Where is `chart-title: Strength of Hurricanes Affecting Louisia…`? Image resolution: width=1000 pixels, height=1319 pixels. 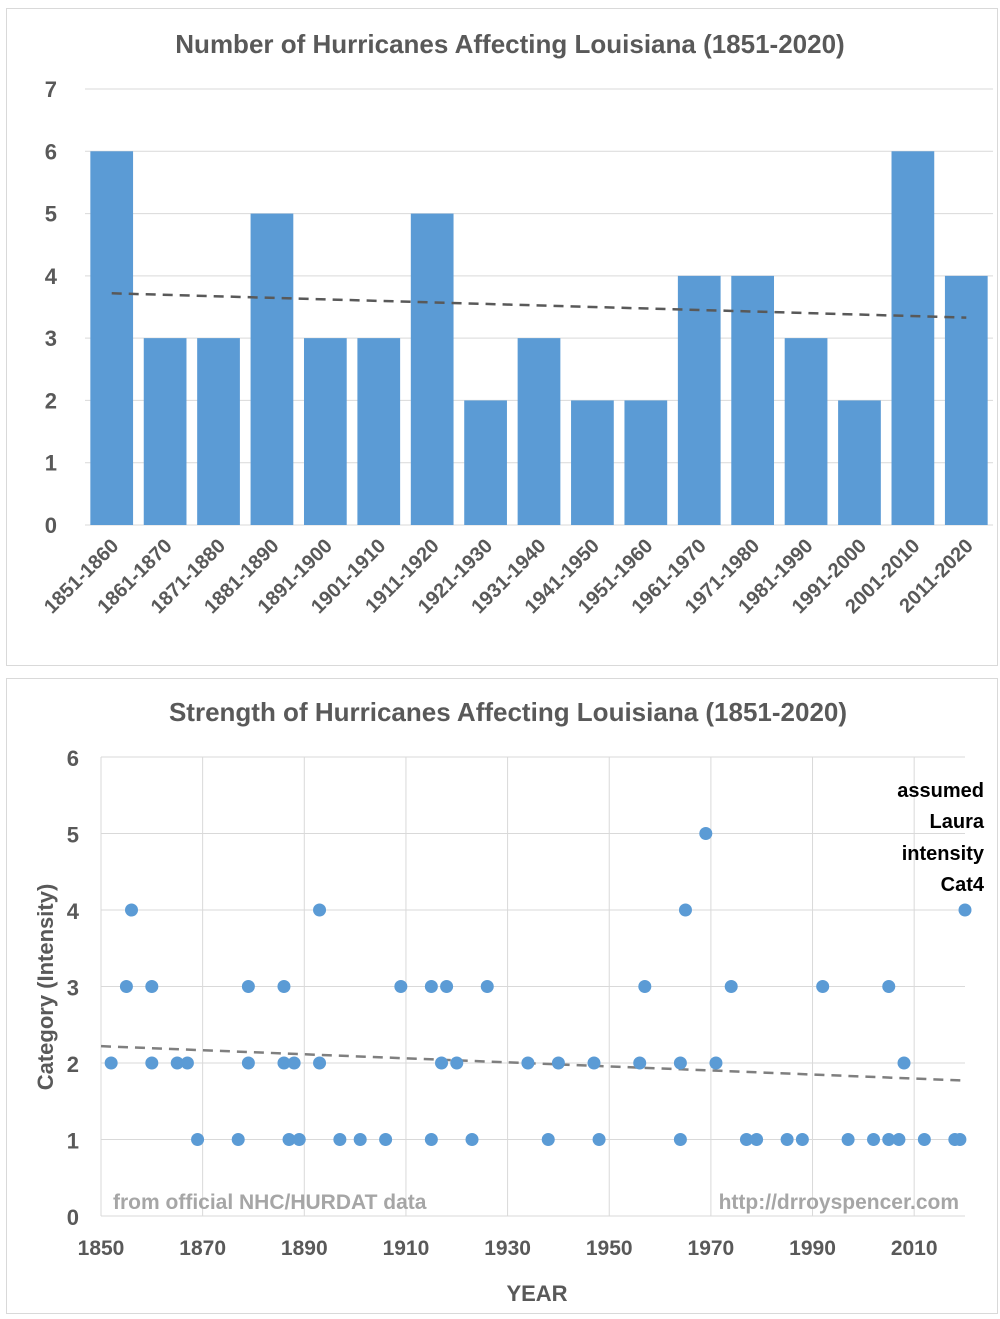
chart-title: Strength of Hurricanes Affecting Louisia… is located at coordinates (508, 712).